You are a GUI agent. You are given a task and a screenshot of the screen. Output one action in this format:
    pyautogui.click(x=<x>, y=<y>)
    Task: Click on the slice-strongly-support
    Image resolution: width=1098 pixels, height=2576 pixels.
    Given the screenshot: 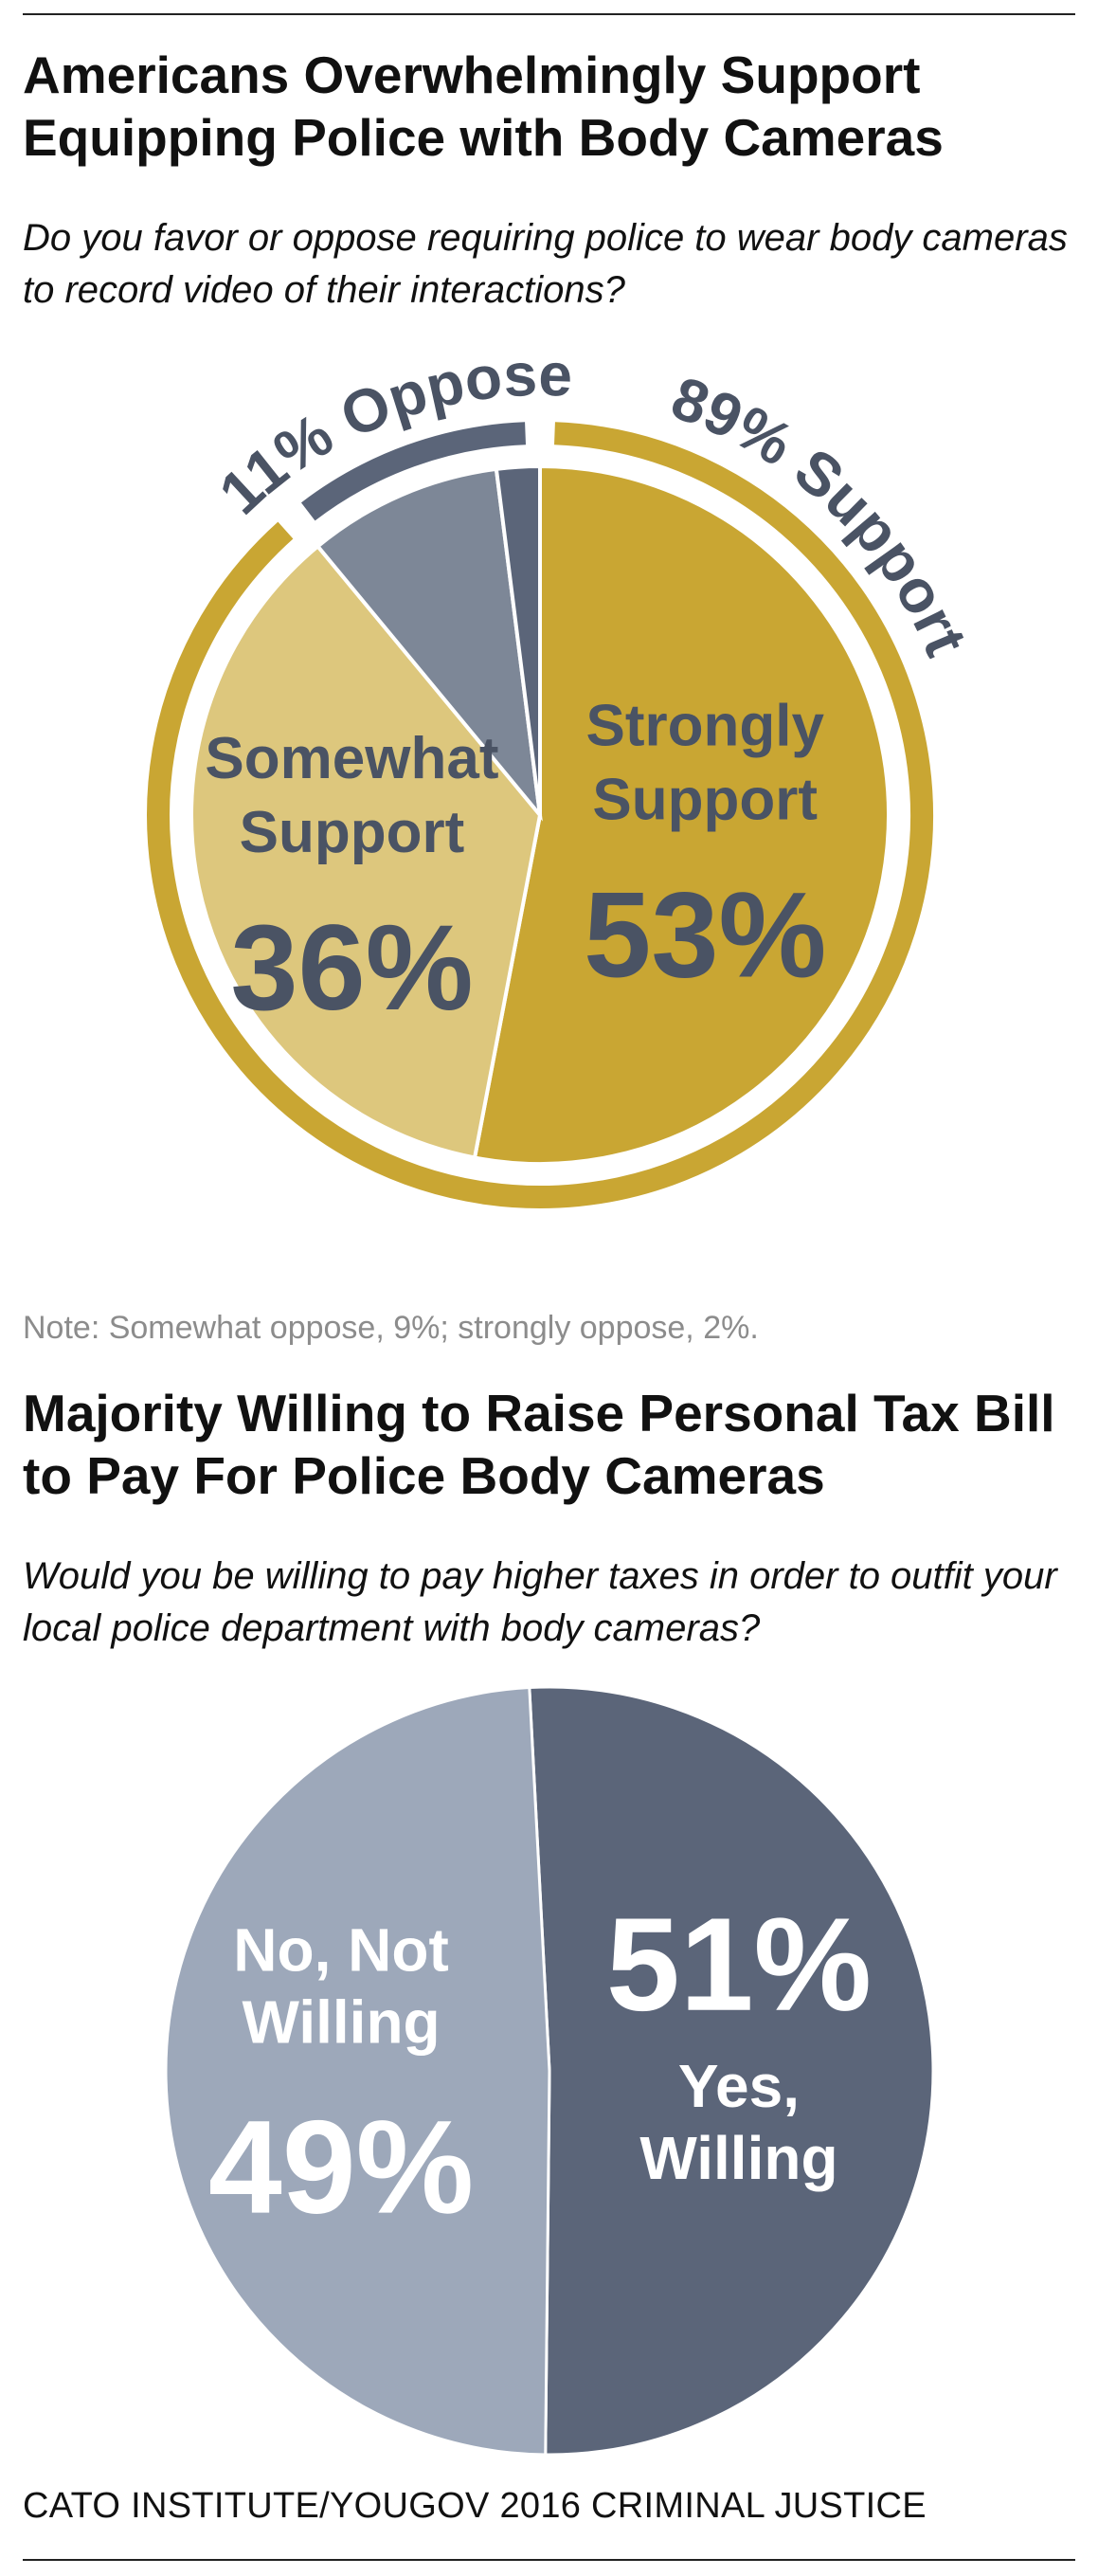 What is the action you would take?
    pyautogui.click(x=681, y=814)
    